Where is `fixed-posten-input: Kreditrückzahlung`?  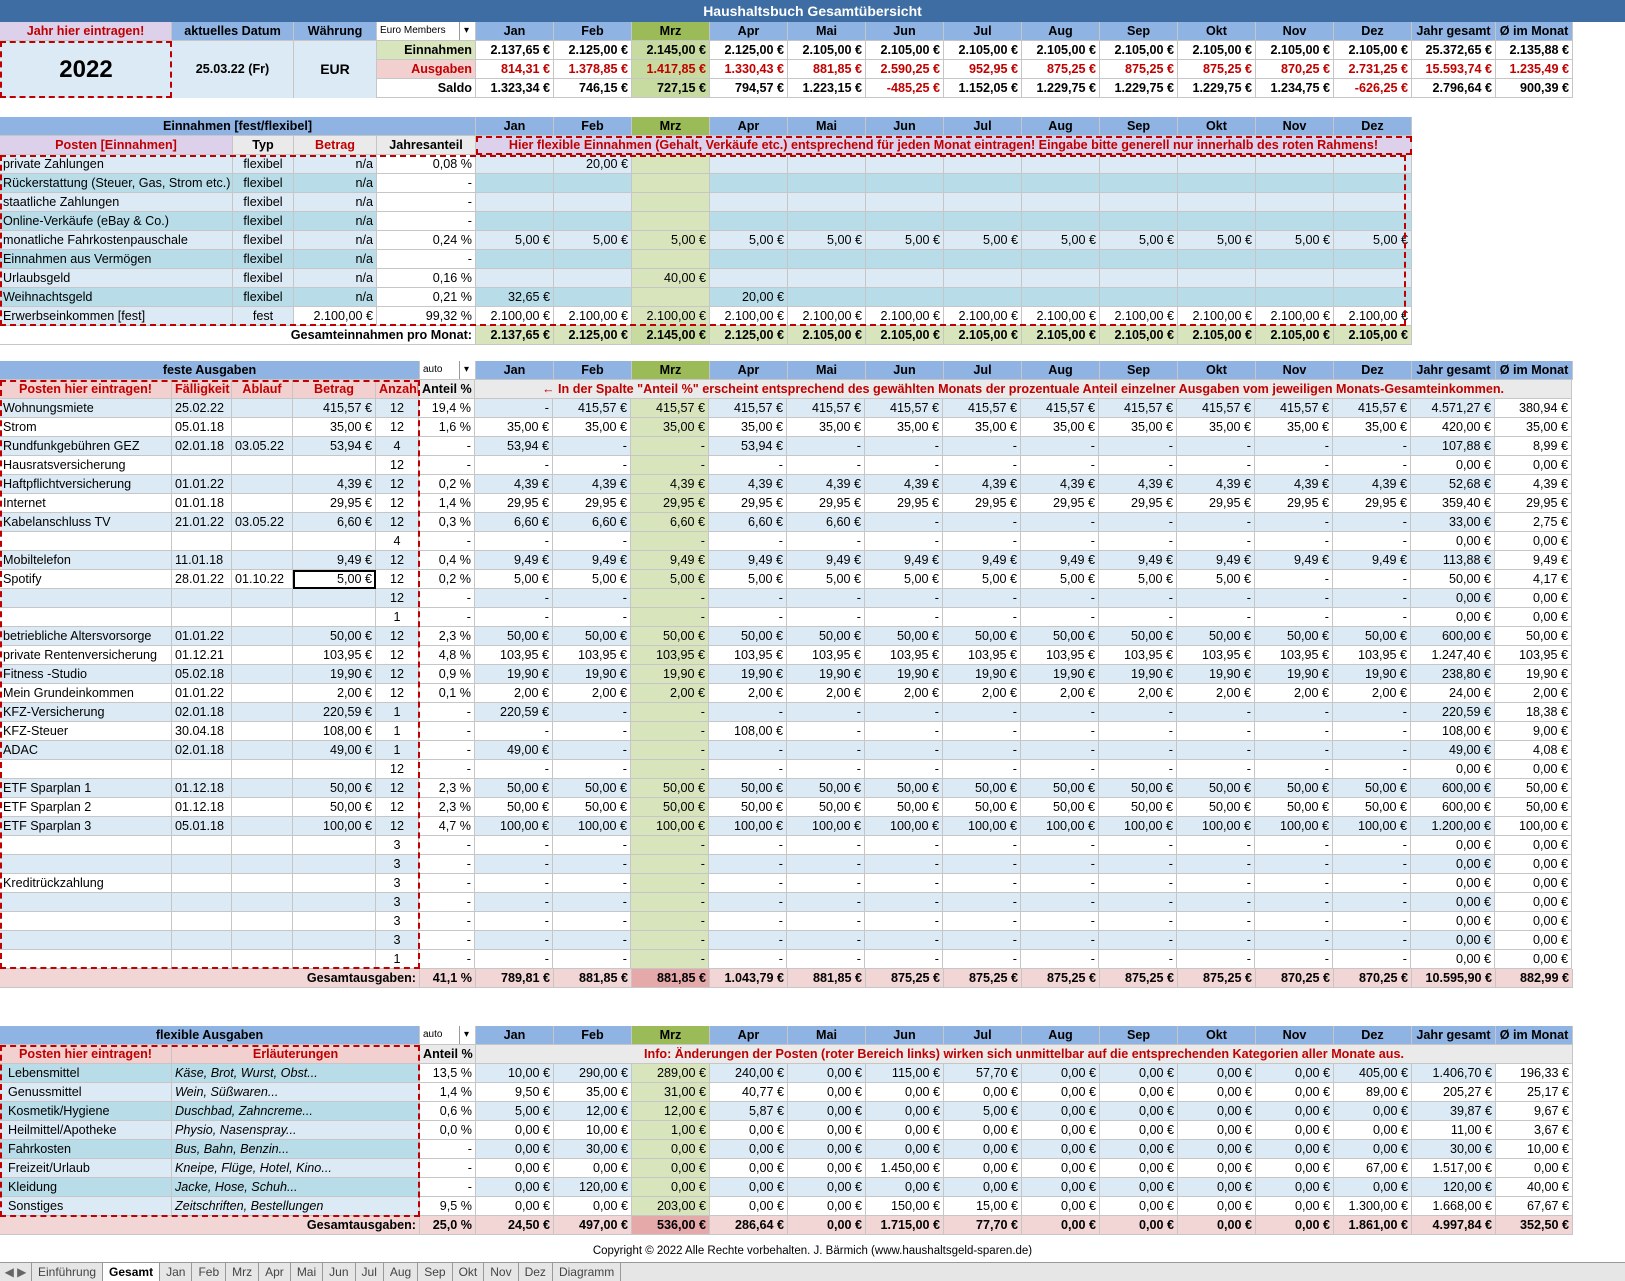 fixed-posten-input: Kreditrückzahlung is located at coordinates (86, 883).